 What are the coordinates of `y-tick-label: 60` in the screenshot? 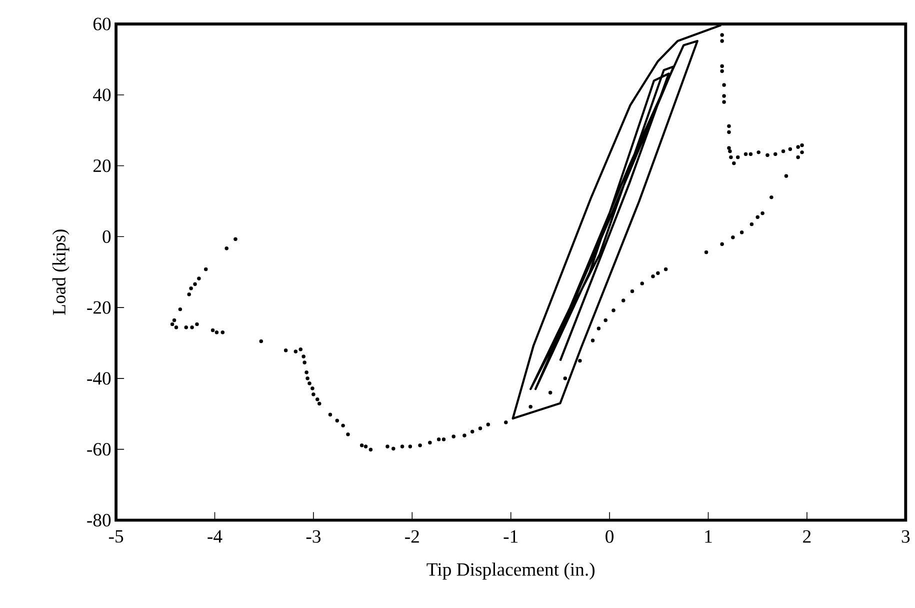 It's located at (102, 24).